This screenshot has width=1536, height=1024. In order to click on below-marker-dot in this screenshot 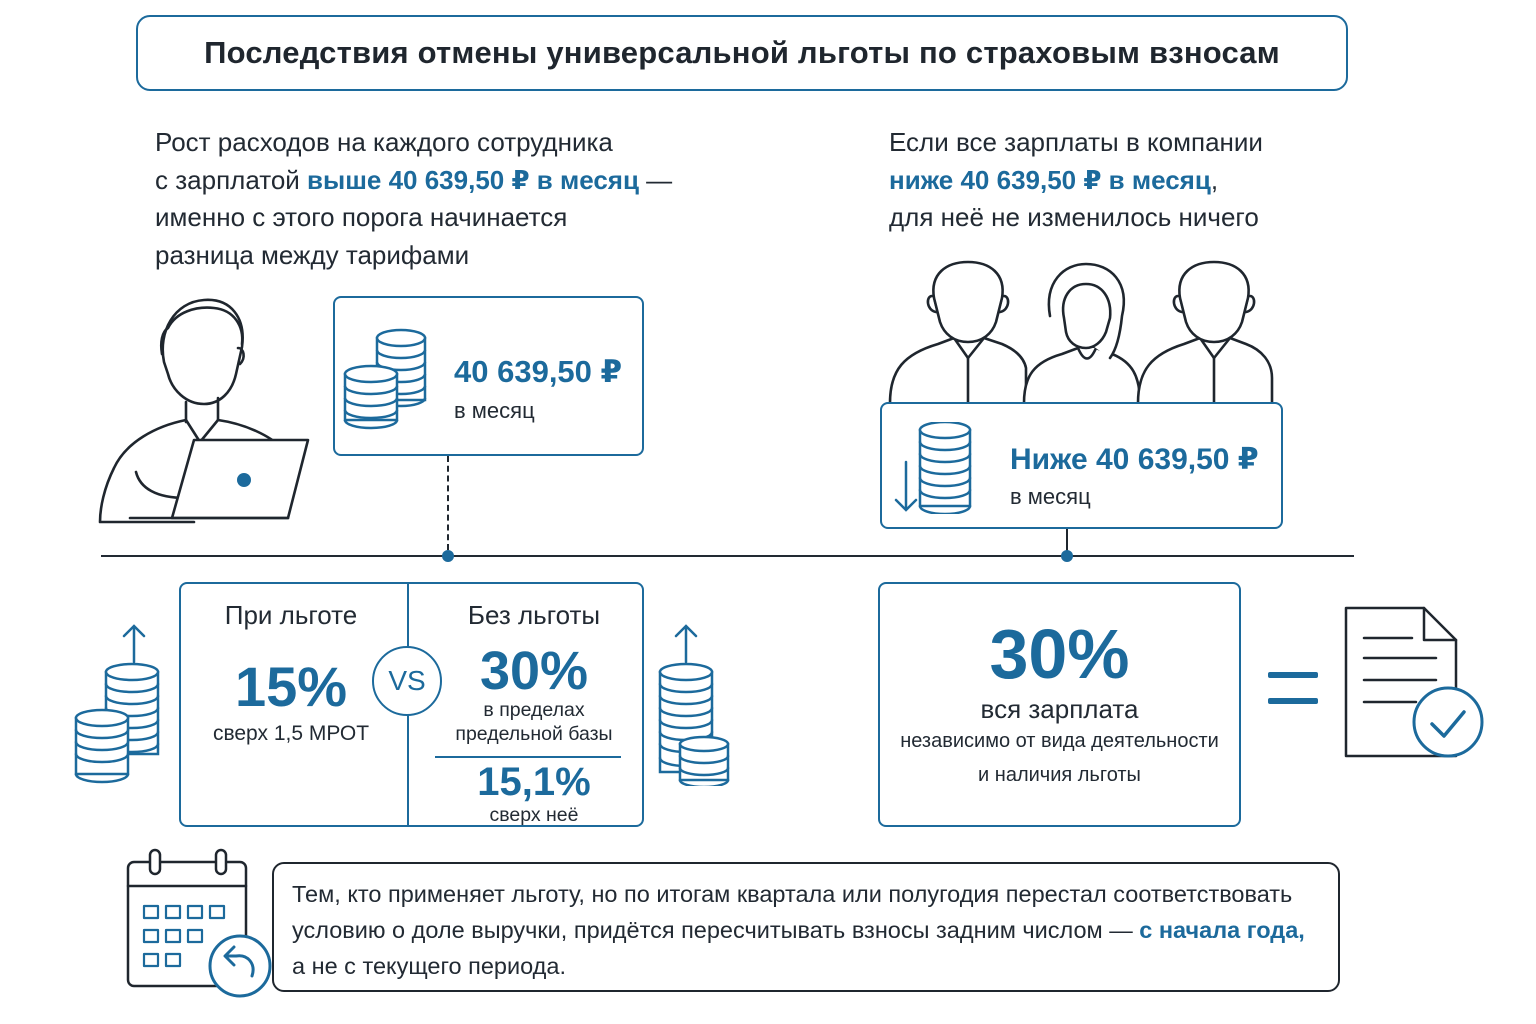, I will do `click(1067, 556)`.